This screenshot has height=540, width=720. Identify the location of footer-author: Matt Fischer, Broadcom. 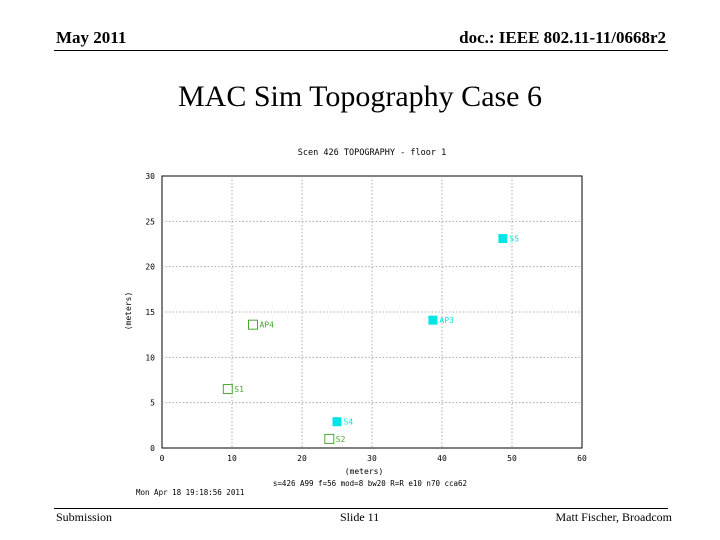
(614, 517).